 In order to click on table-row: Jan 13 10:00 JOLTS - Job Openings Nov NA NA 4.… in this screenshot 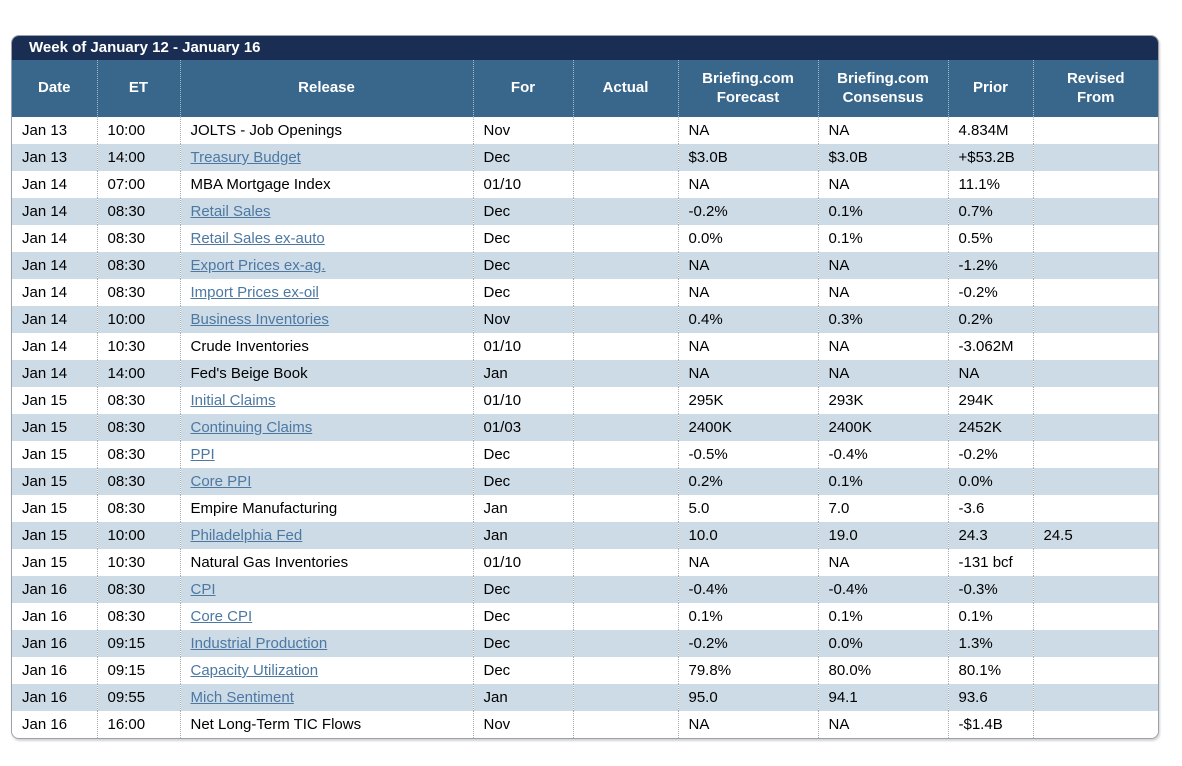, I will do `click(585, 130)`.